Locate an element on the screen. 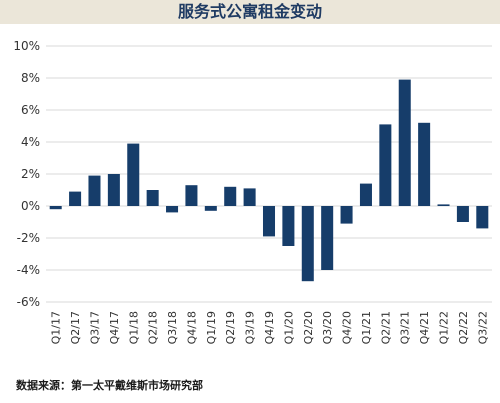 This screenshot has width=500, height=403. x-tick-label: Q4/20 is located at coordinates (347, 327).